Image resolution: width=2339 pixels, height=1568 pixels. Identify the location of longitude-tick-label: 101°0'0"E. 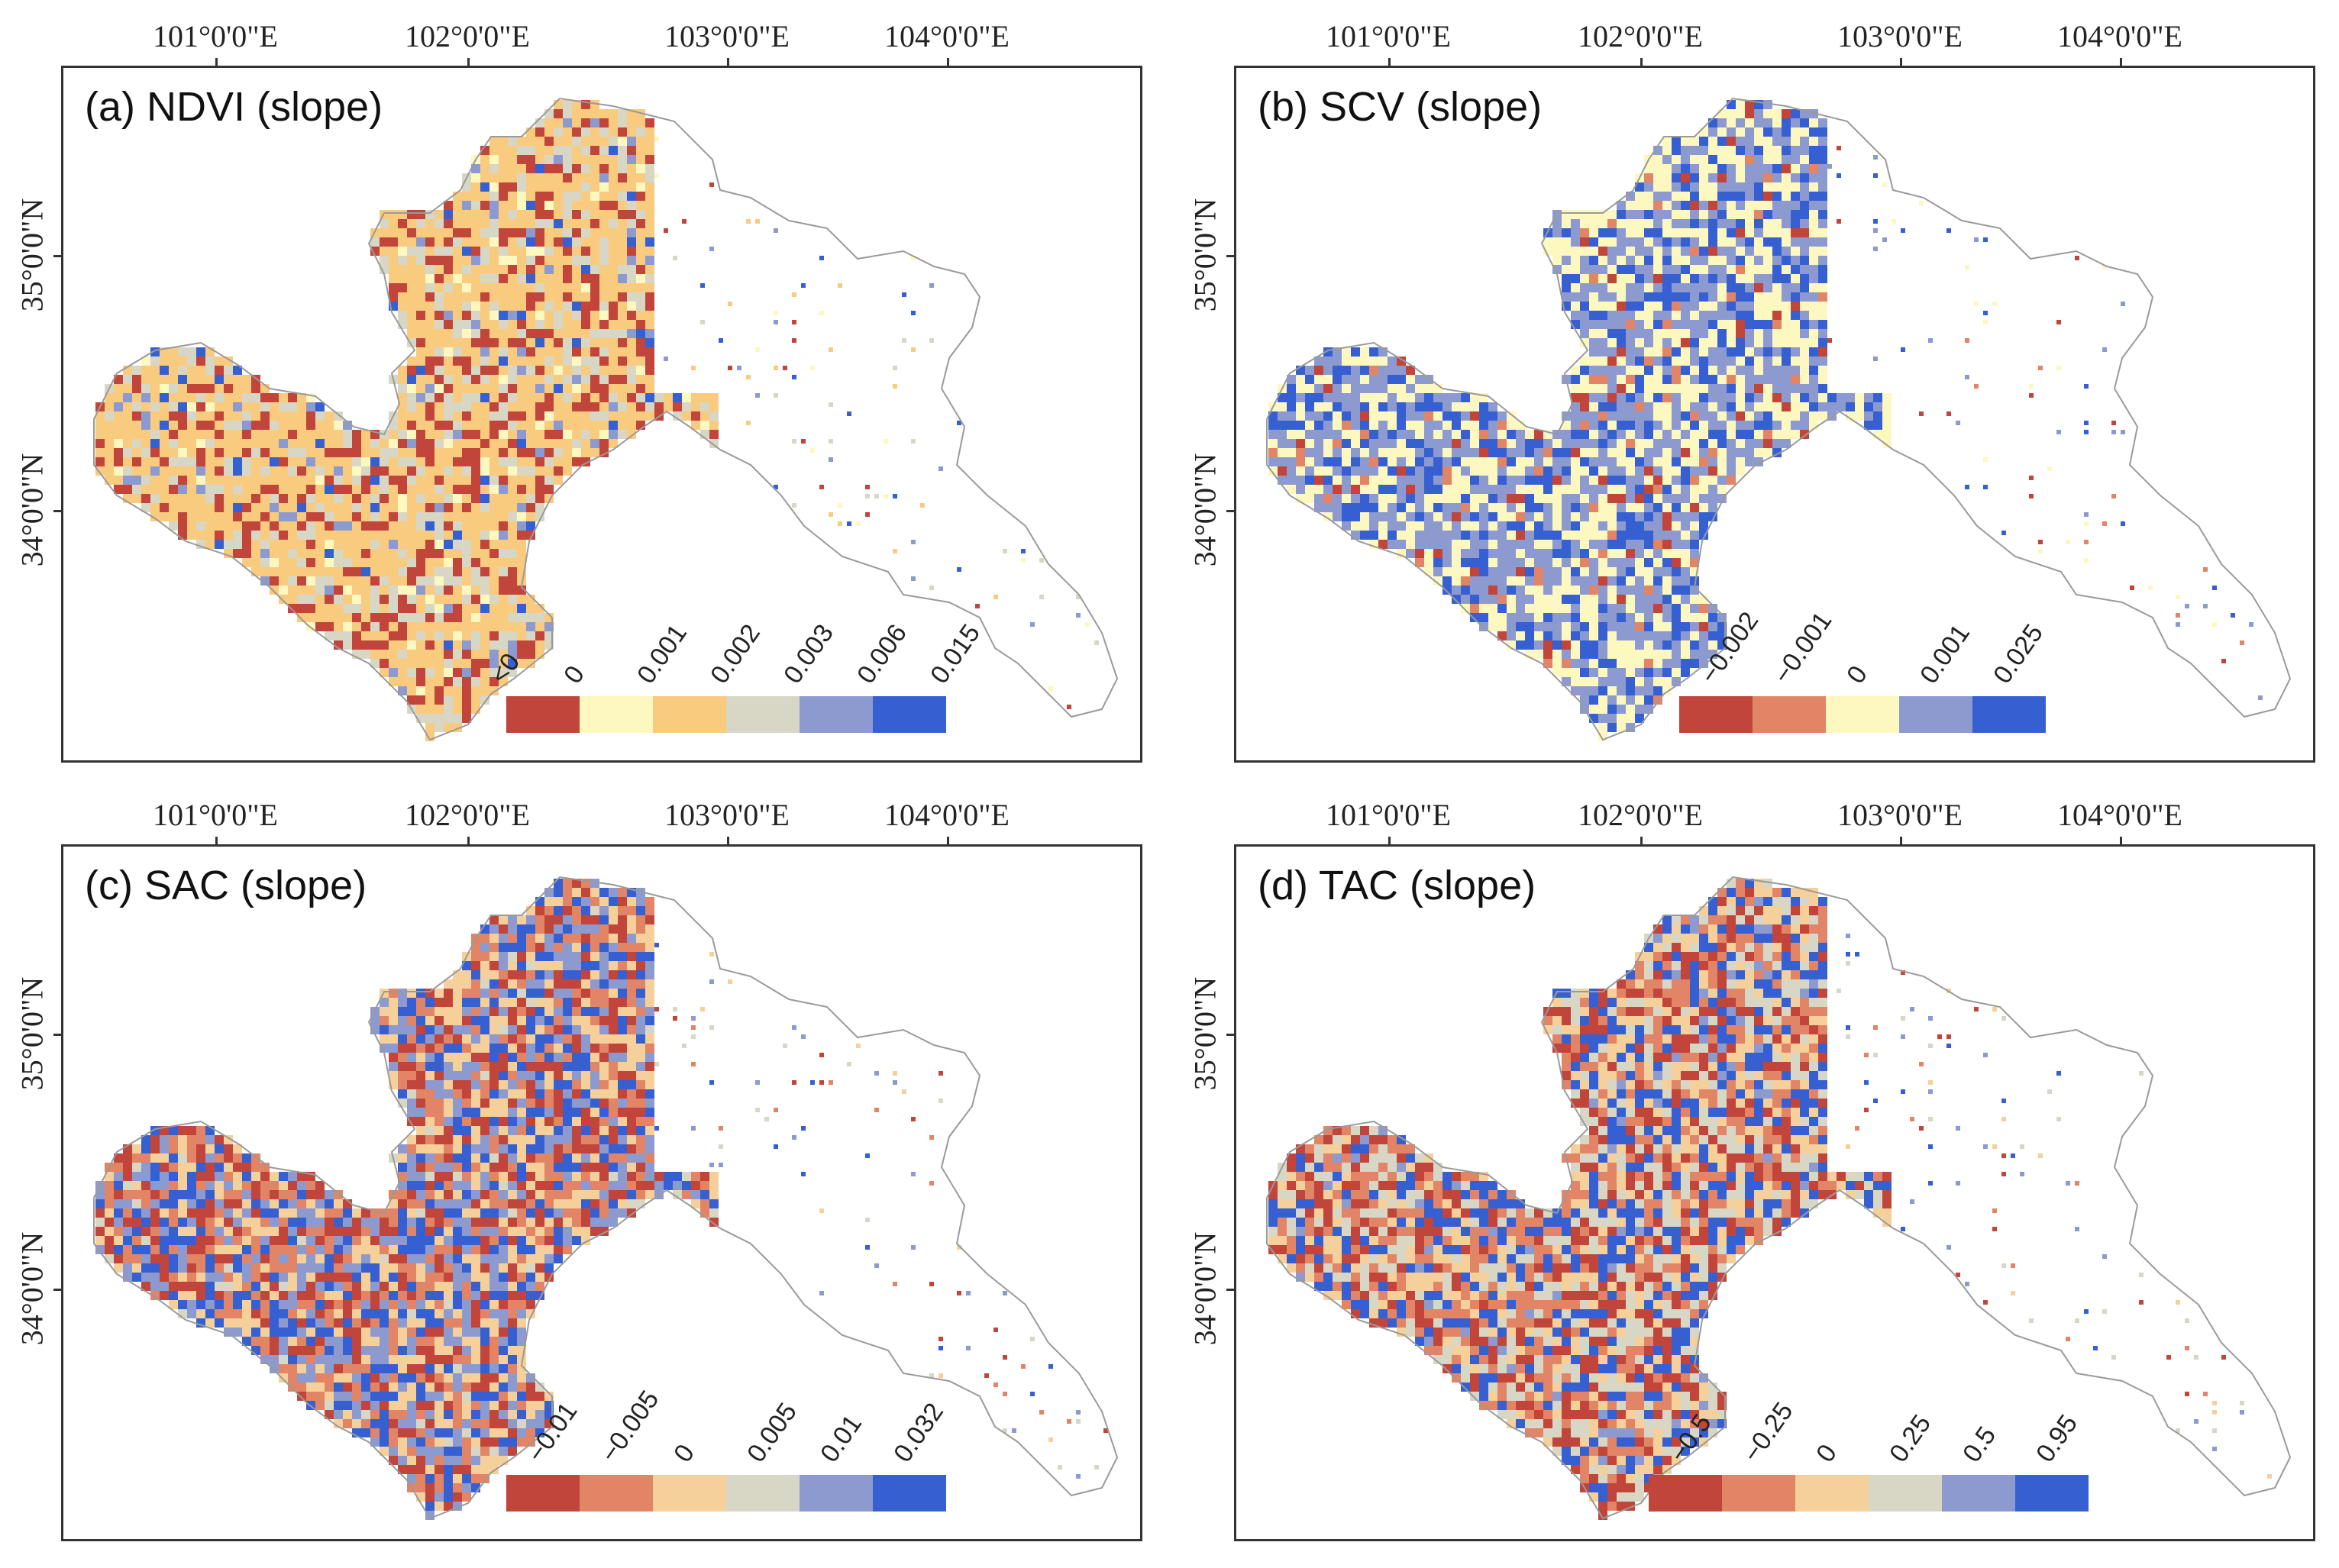
(215, 36).